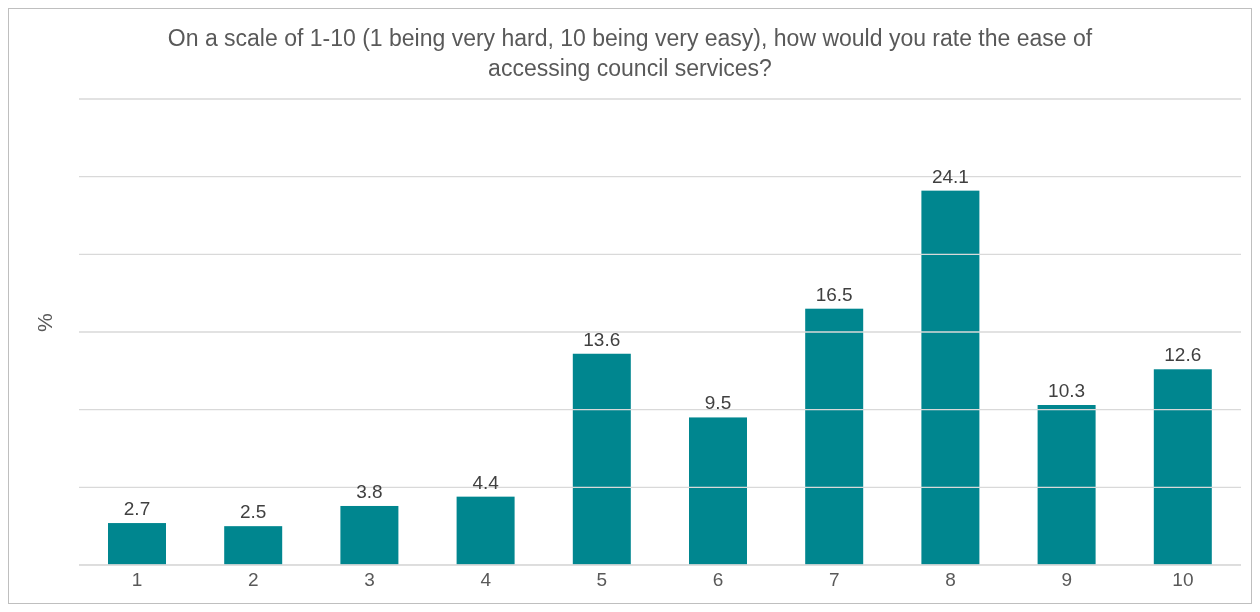 The height and width of the screenshot is (612, 1260). Describe the element at coordinates (369, 491) in the screenshot. I see `data-label: 3.8` at that location.